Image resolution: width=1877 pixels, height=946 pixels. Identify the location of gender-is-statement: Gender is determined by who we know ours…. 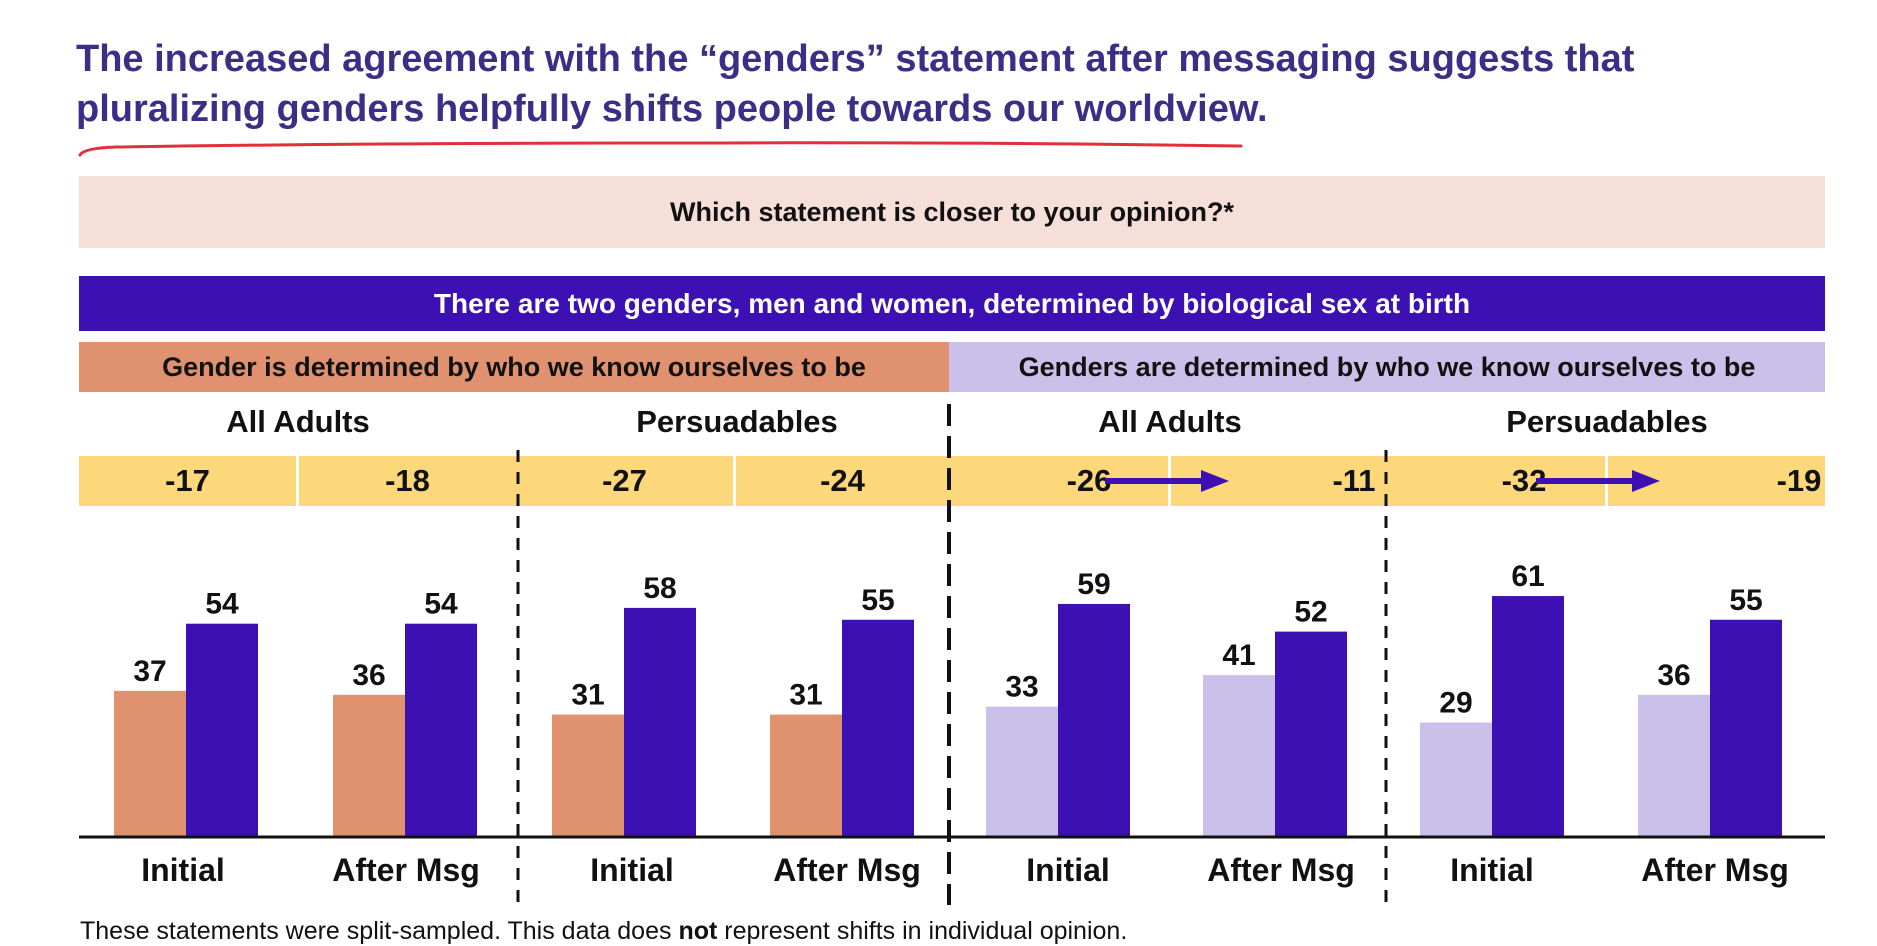
(514, 367).